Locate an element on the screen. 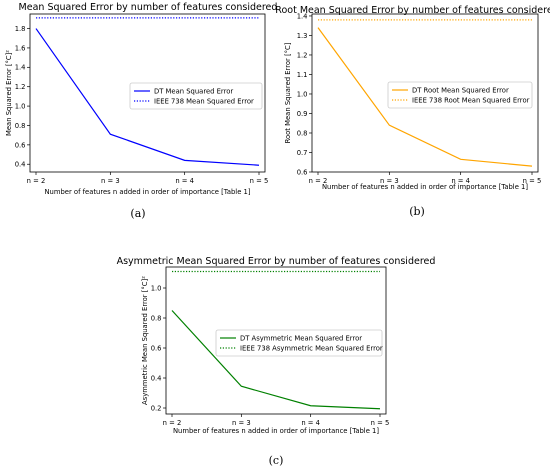 This screenshot has height=469, width=550. y-axis-label: Mean Squared Error [°C]² is located at coordinates (9, 93).